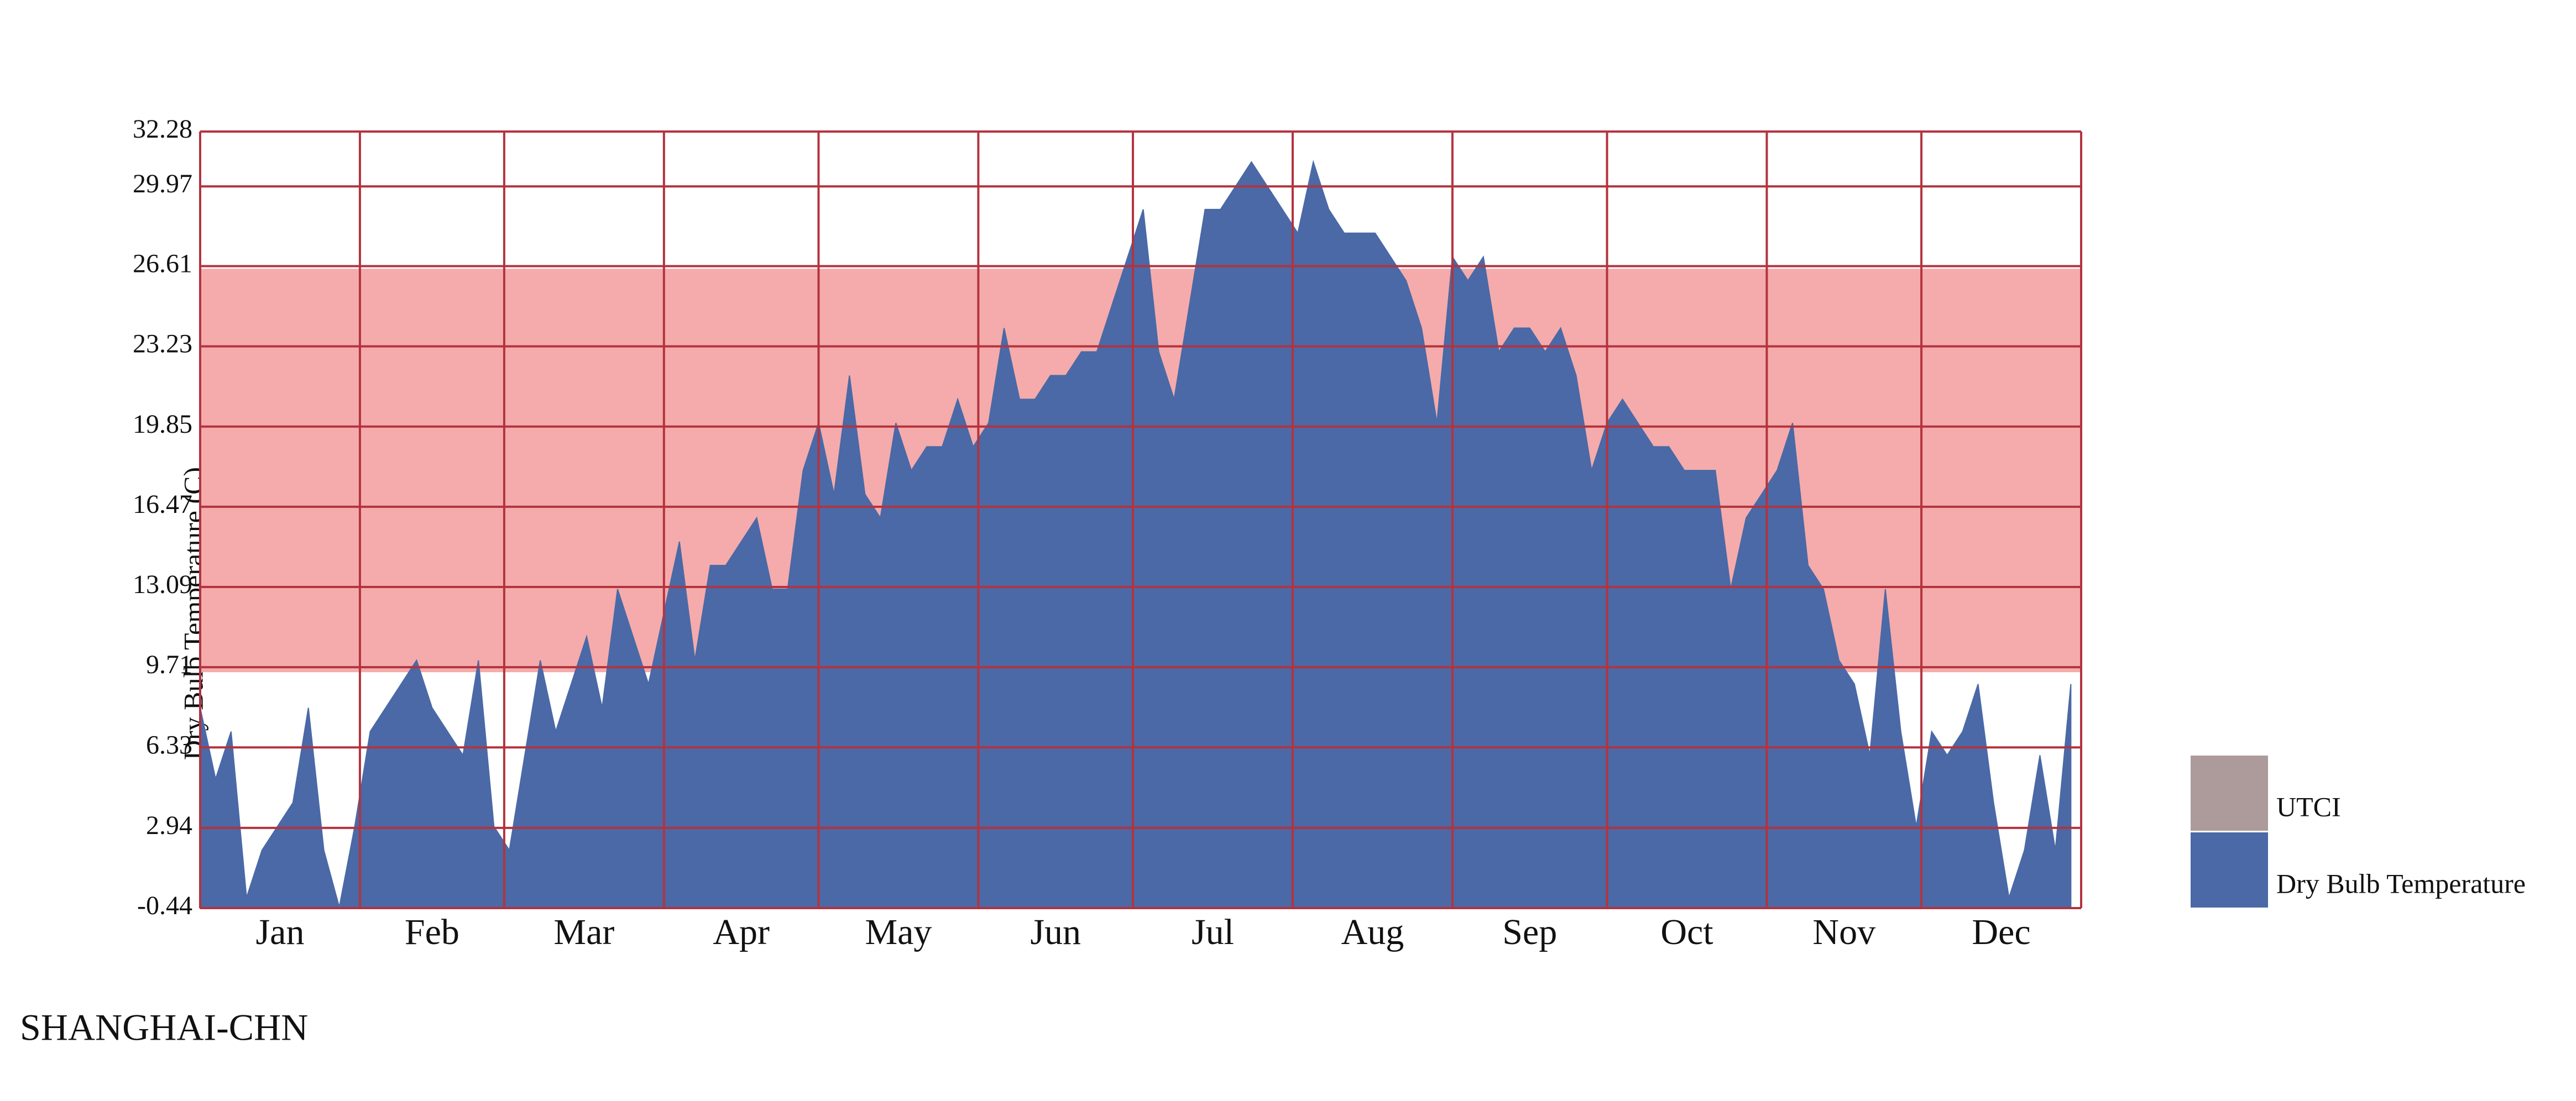 This screenshot has width=2576, height=1101. I want to click on y-tick-label: 9.71, so click(169, 664).